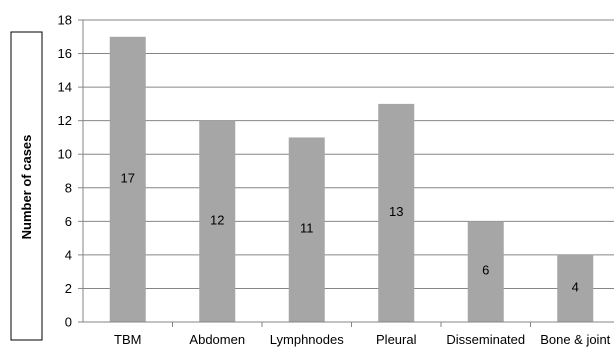 This screenshot has width=614, height=347. What do you see at coordinates (217, 339) in the screenshot?
I see `x-tick-label: Abdomen` at bounding box center [217, 339].